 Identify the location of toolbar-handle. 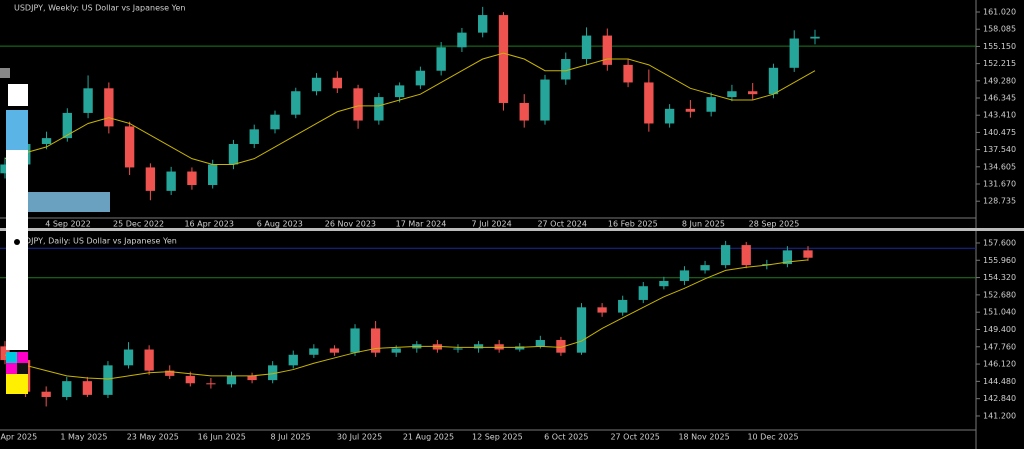
(5, 73).